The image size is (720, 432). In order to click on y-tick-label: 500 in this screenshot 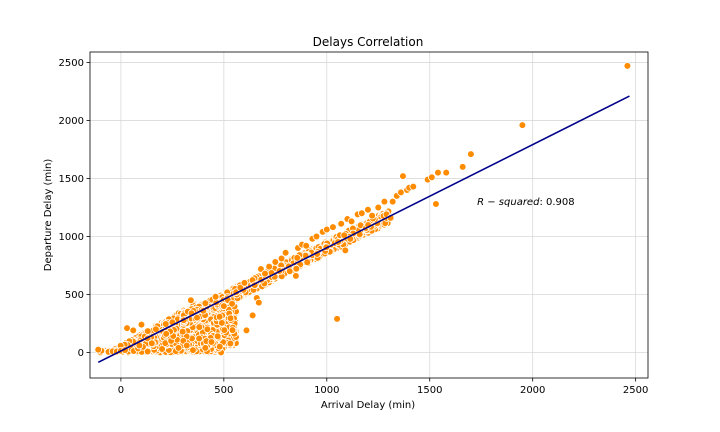, I will do `click(74, 295)`.